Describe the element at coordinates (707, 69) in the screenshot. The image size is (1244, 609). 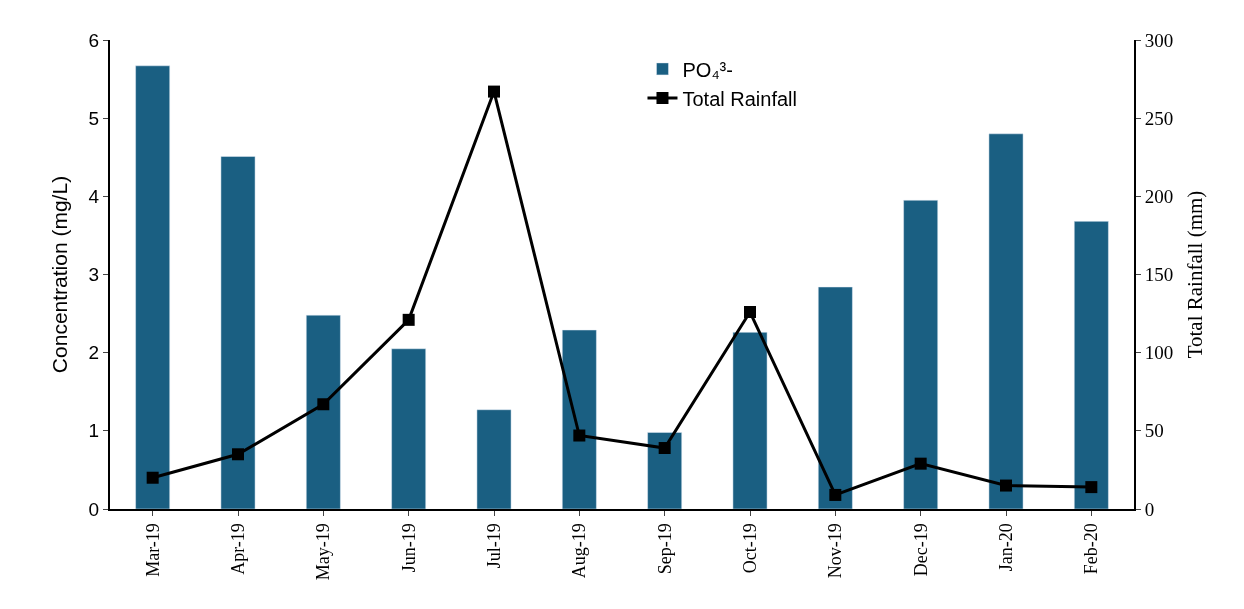
I see `legend-label: PO₄³-` at that location.